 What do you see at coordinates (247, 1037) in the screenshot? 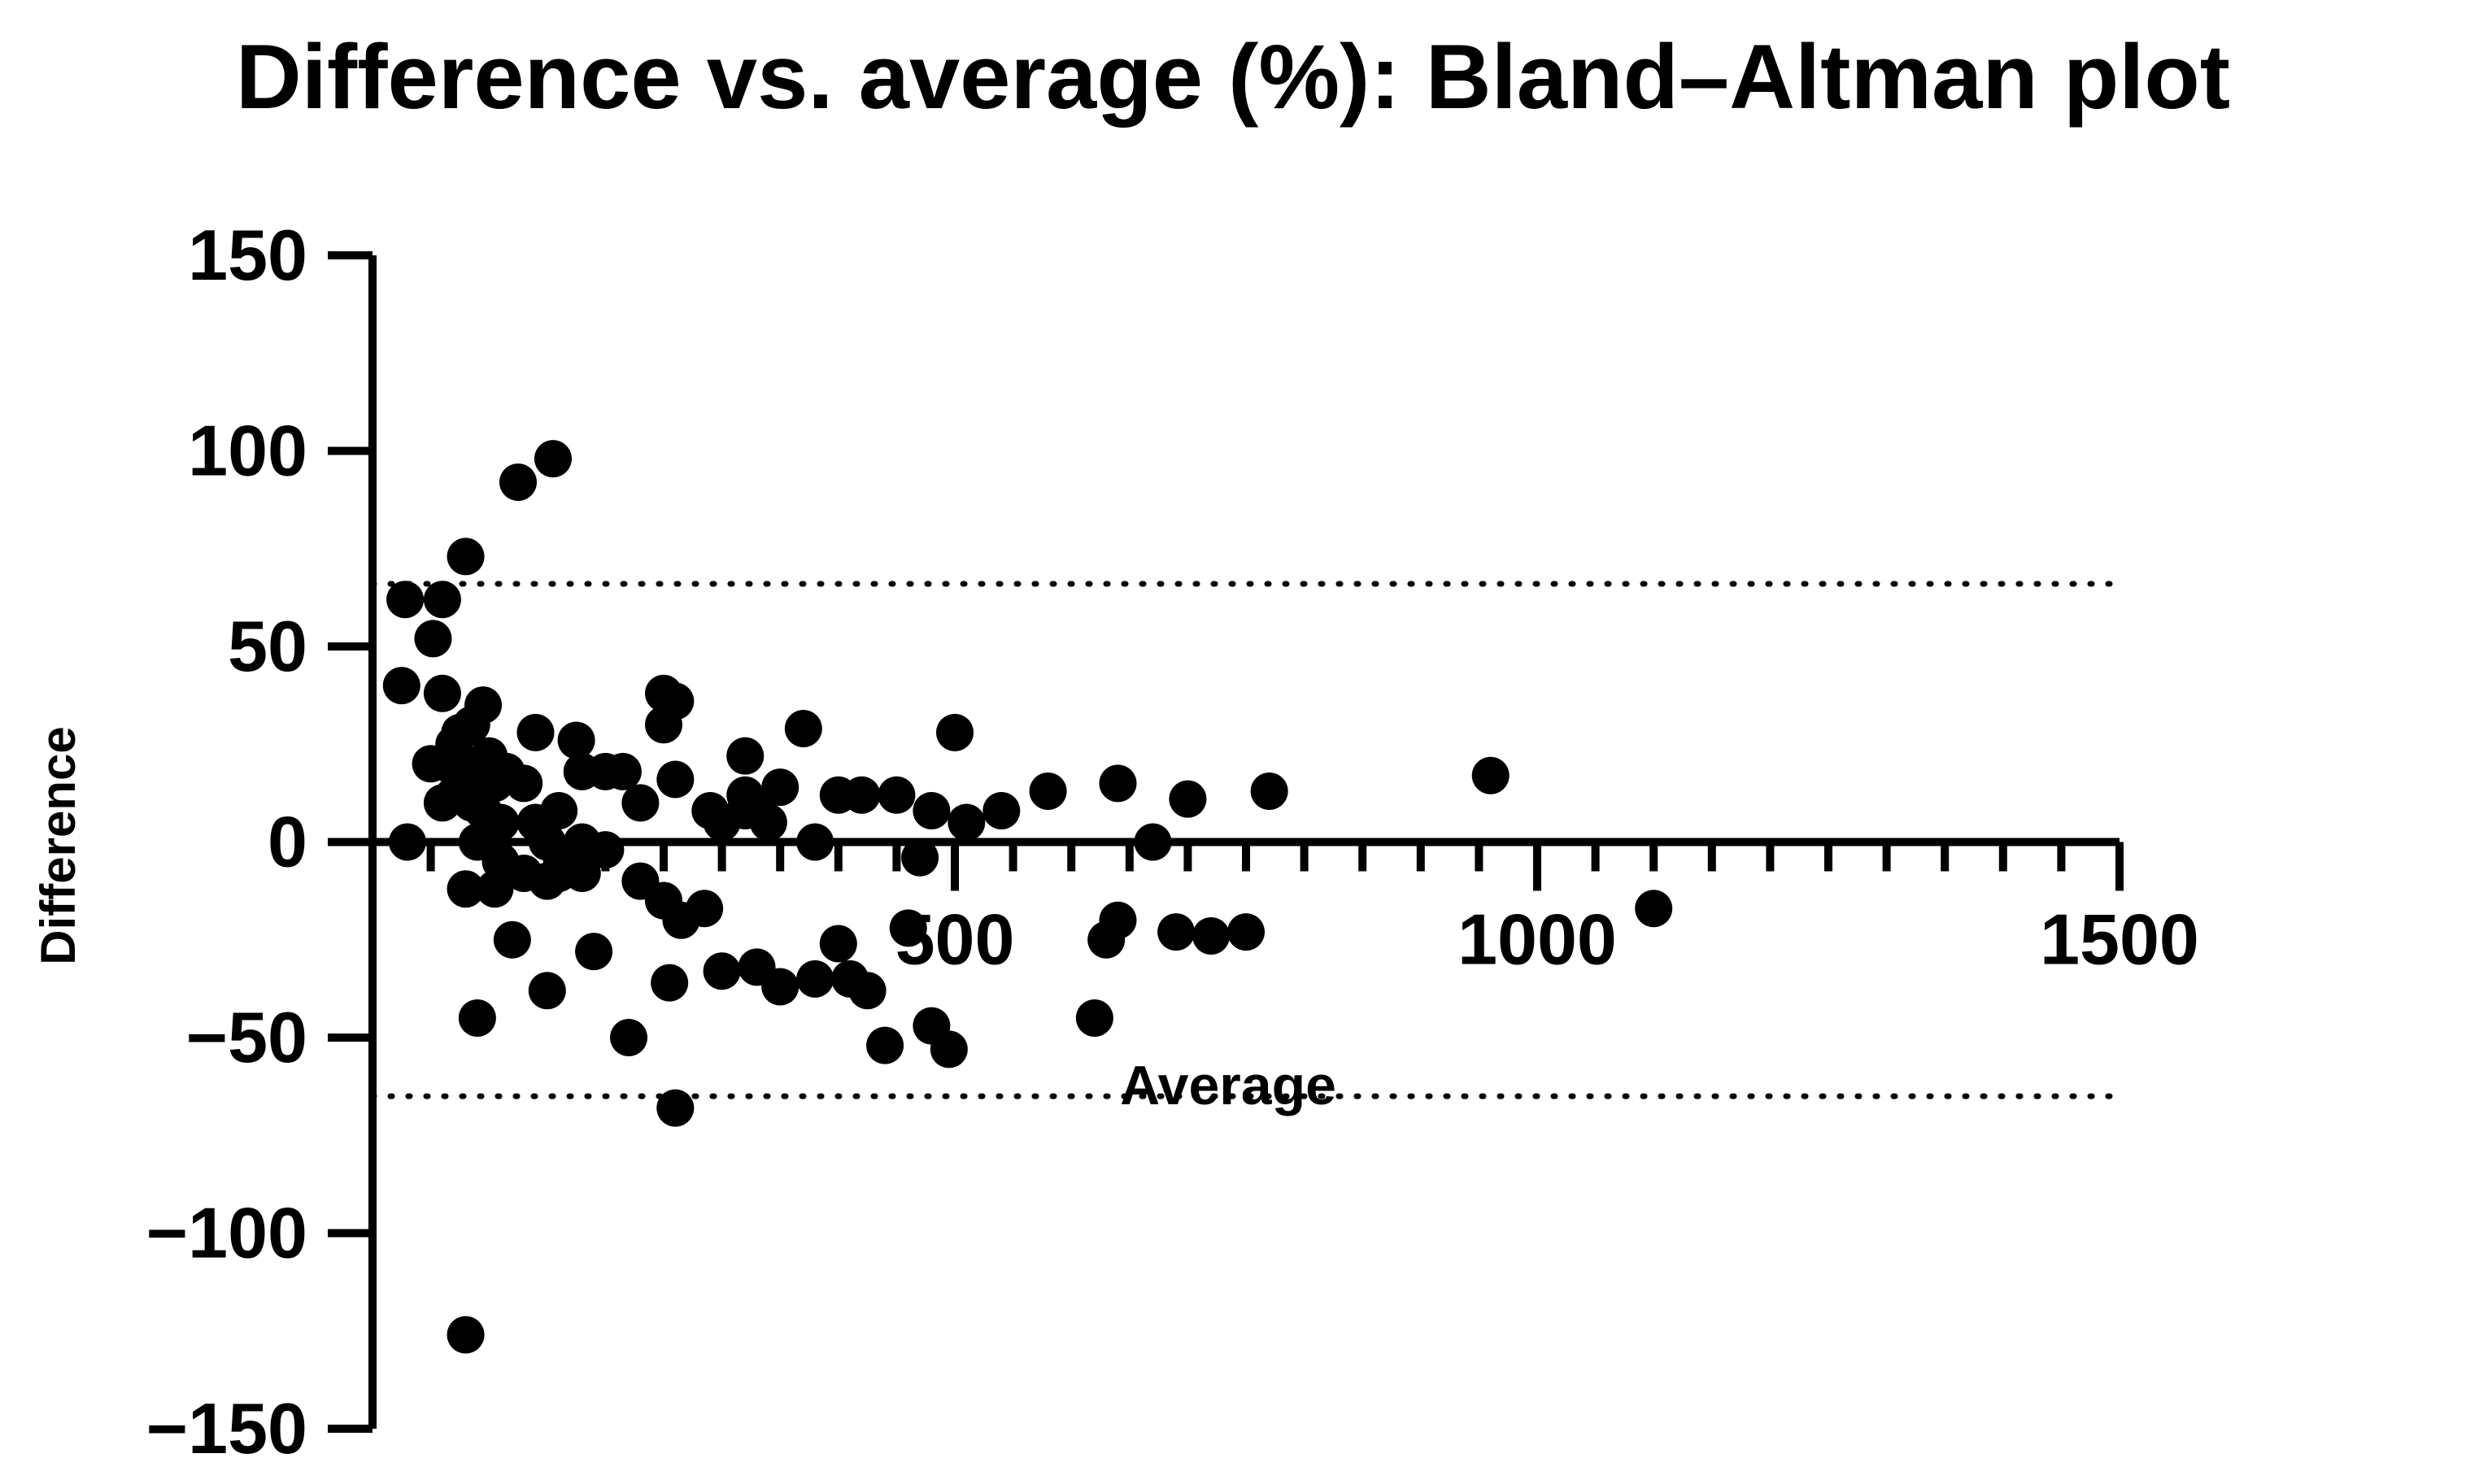
I see `y-tick-label: −50` at bounding box center [247, 1037].